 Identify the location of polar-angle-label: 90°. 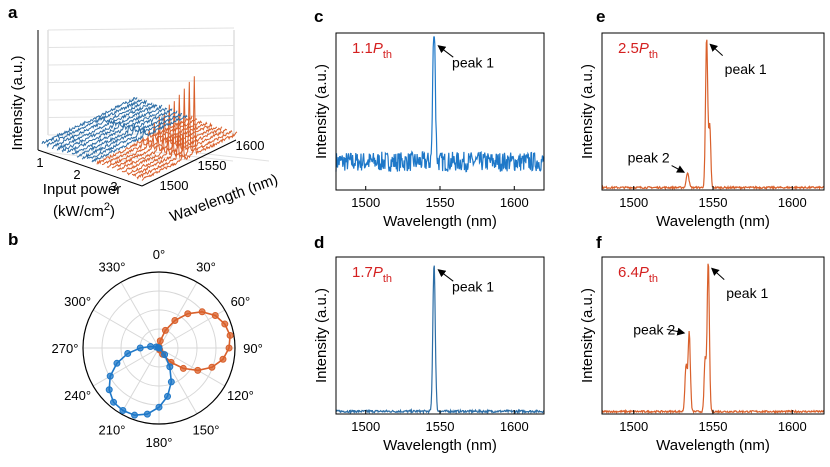
(253, 348).